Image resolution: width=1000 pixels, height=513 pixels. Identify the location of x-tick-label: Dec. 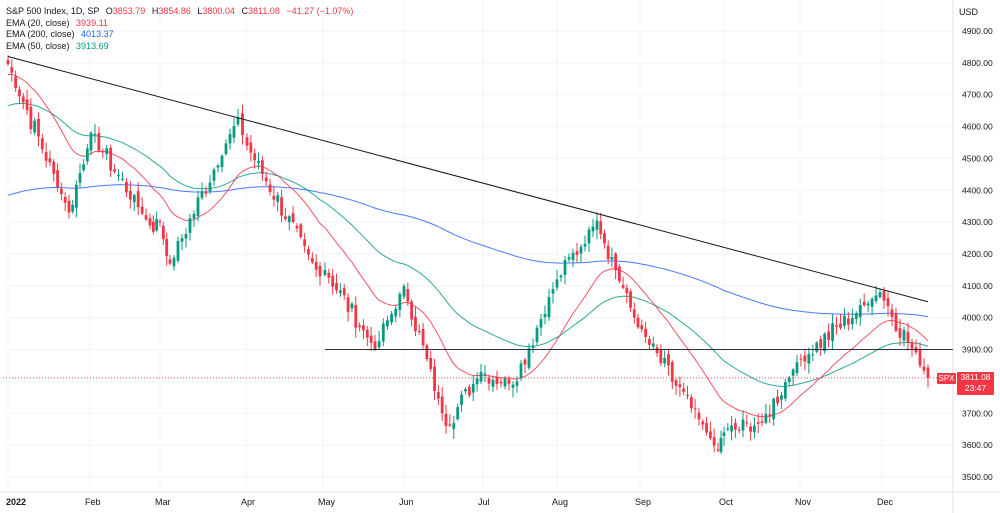
(885, 502).